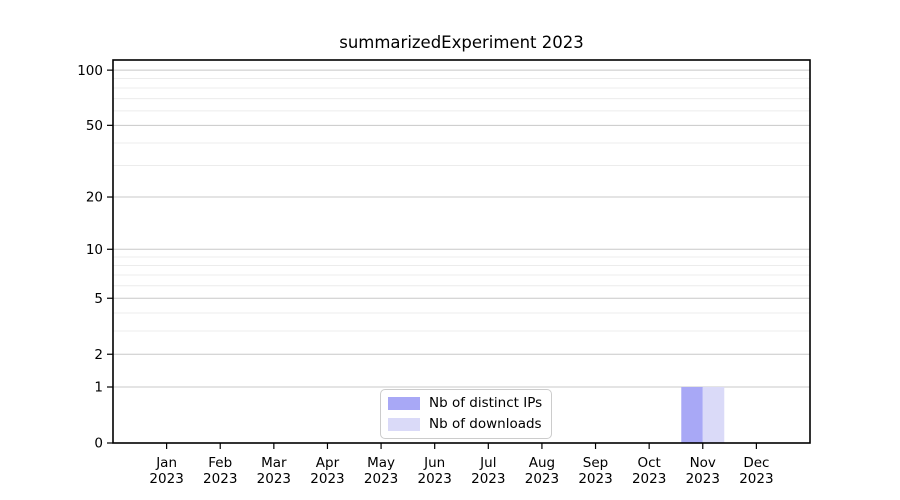 The height and width of the screenshot is (500, 900). What do you see at coordinates (485, 424) in the screenshot?
I see `legend-label-downloads: Nb of downloads` at bounding box center [485, 424].